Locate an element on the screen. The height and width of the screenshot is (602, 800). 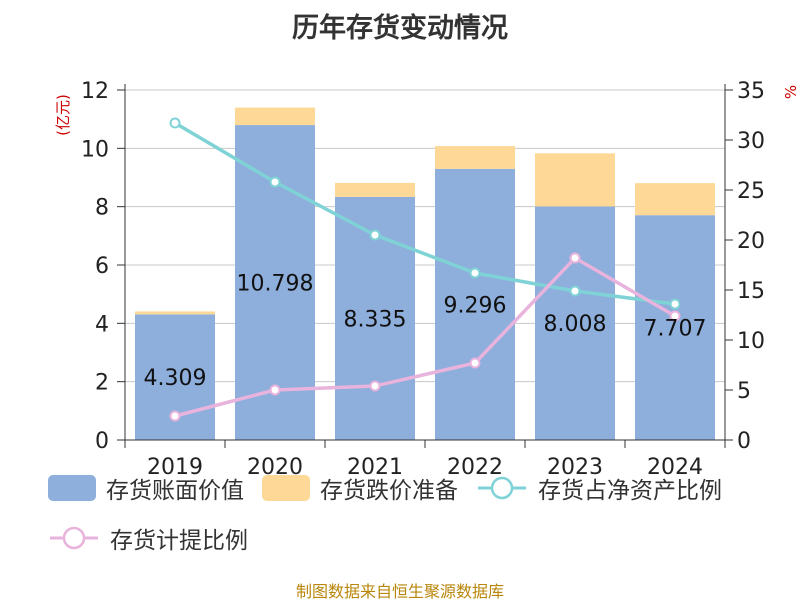
legend-label: 存货占净资产比例 is located at coordinates (630, 491).